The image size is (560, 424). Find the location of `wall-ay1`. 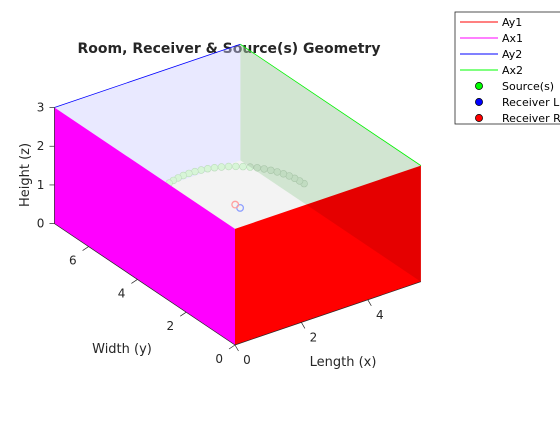

wall-ay1 is located at coordinates (328, 255).